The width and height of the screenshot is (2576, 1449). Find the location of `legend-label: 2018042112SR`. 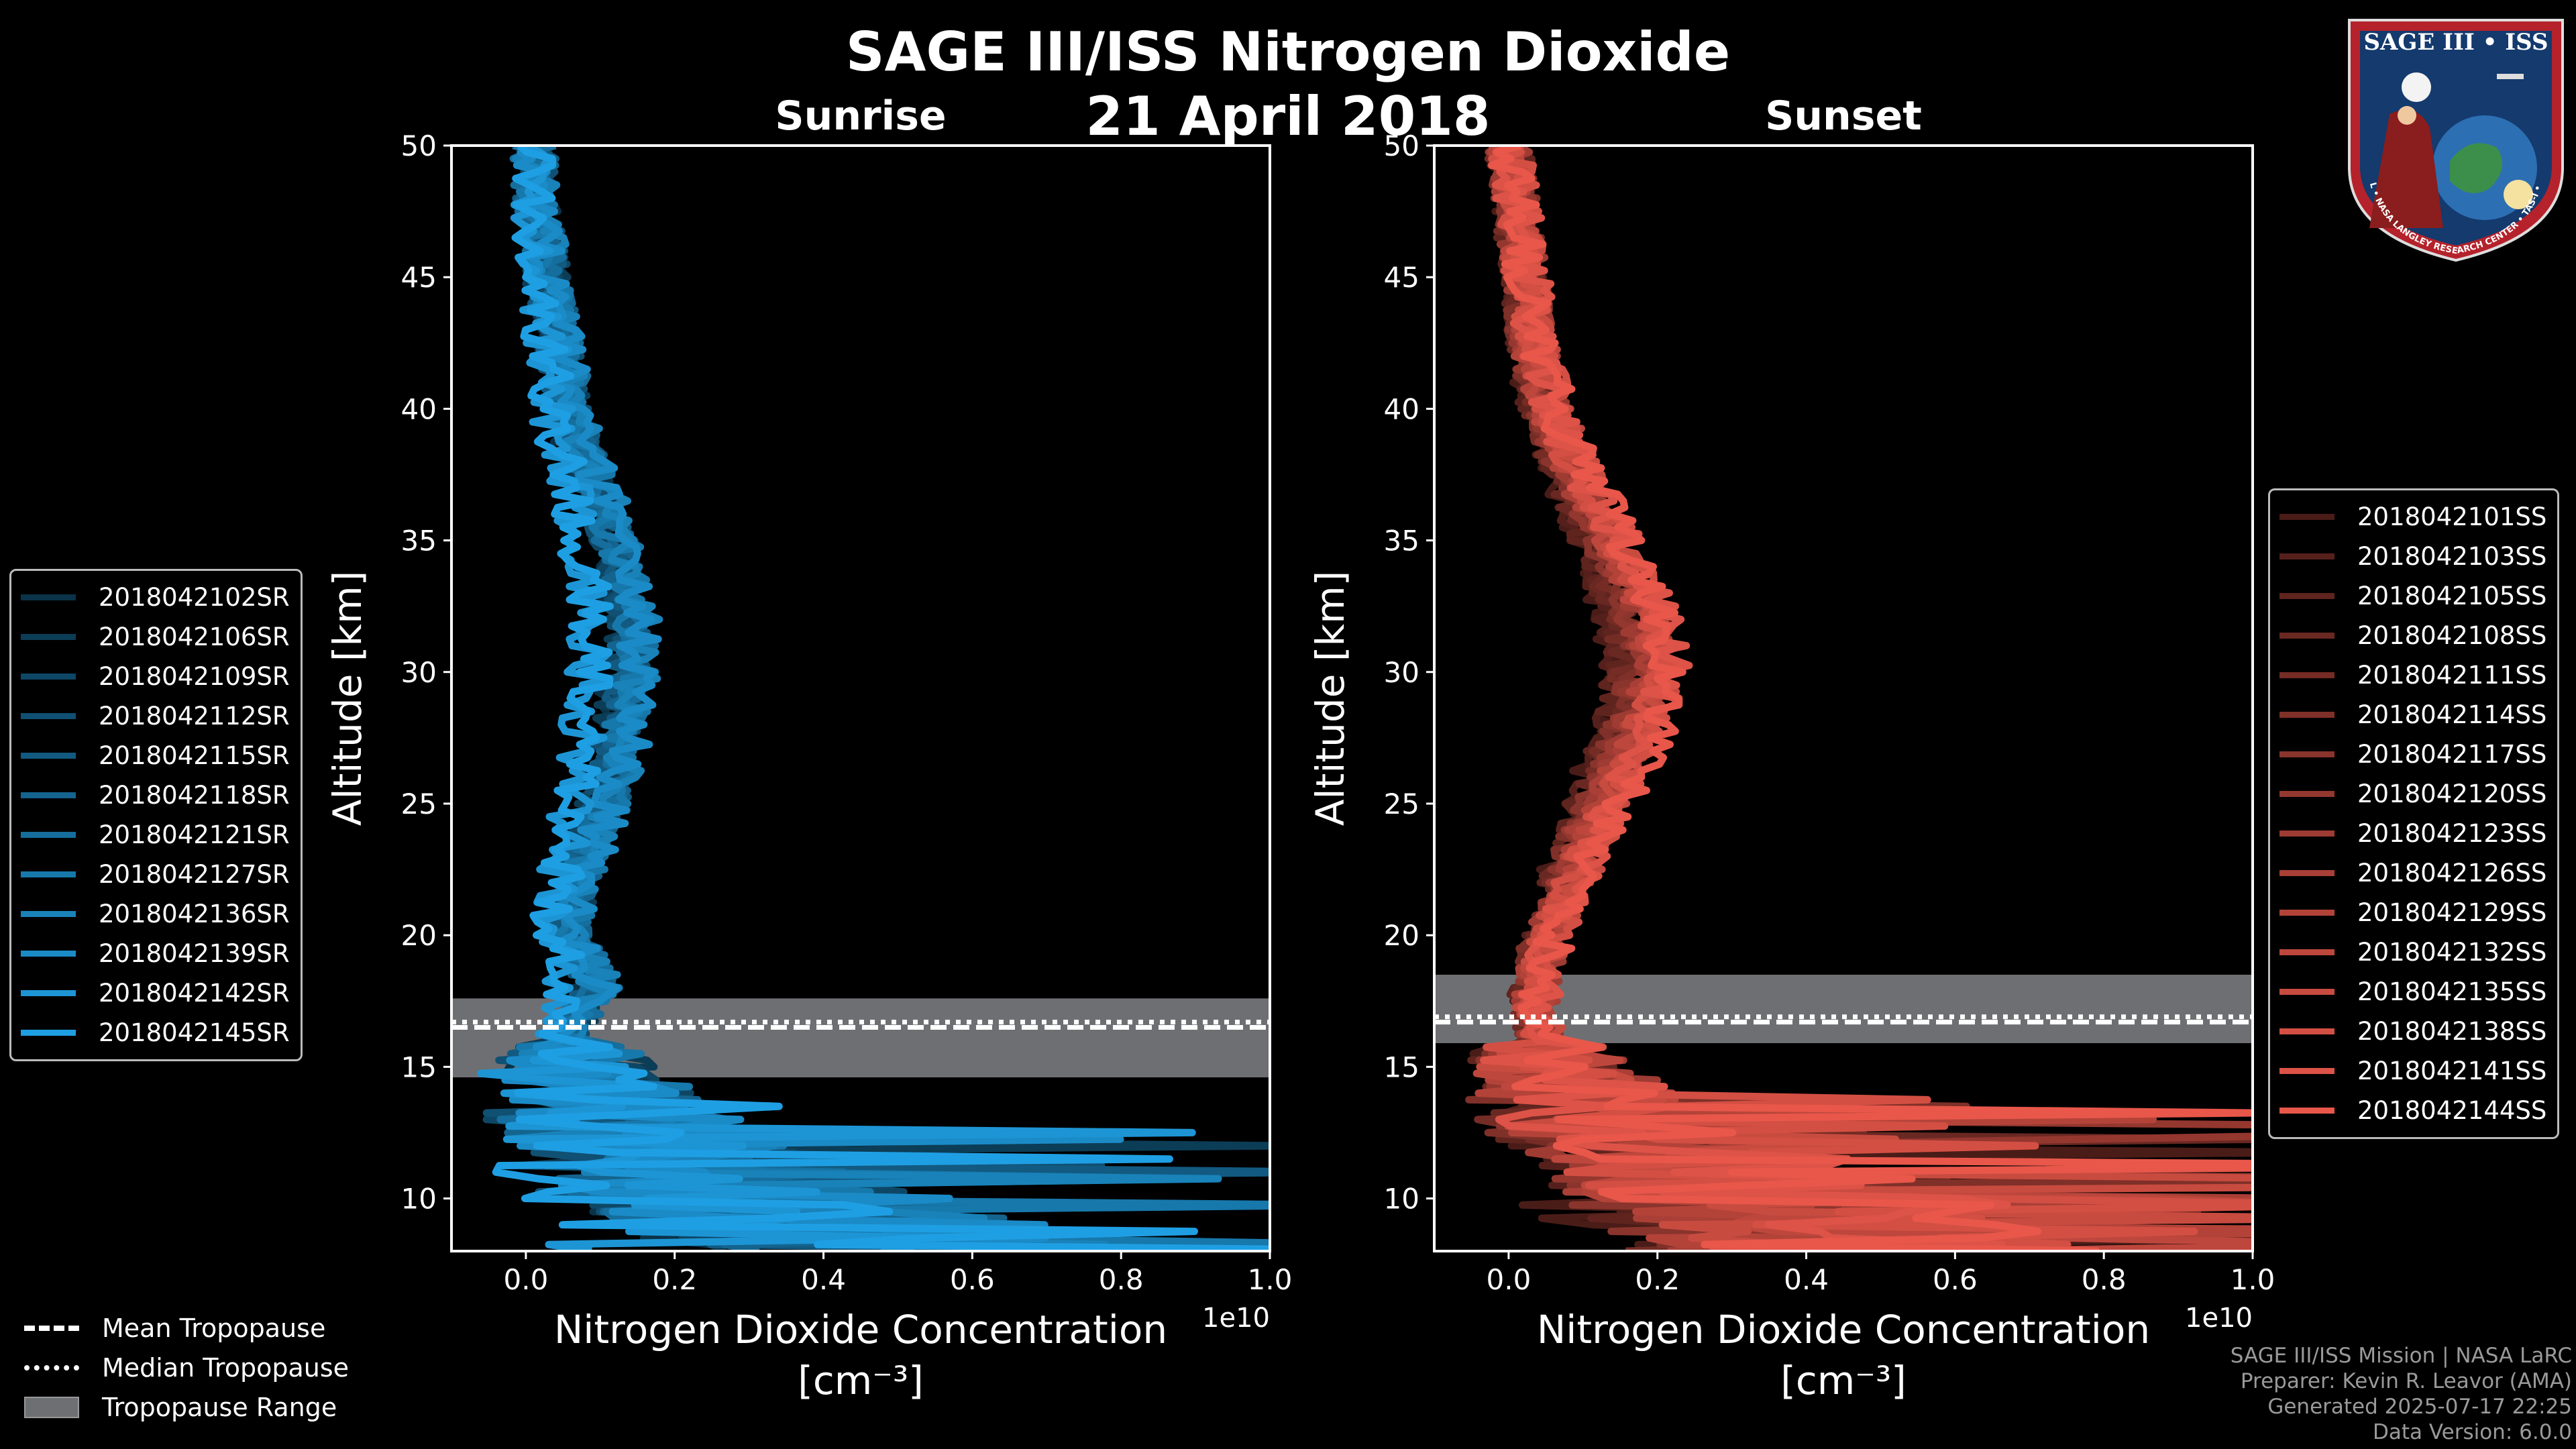

legend-label: 2018042112SR is located at coordinates (194, 716).